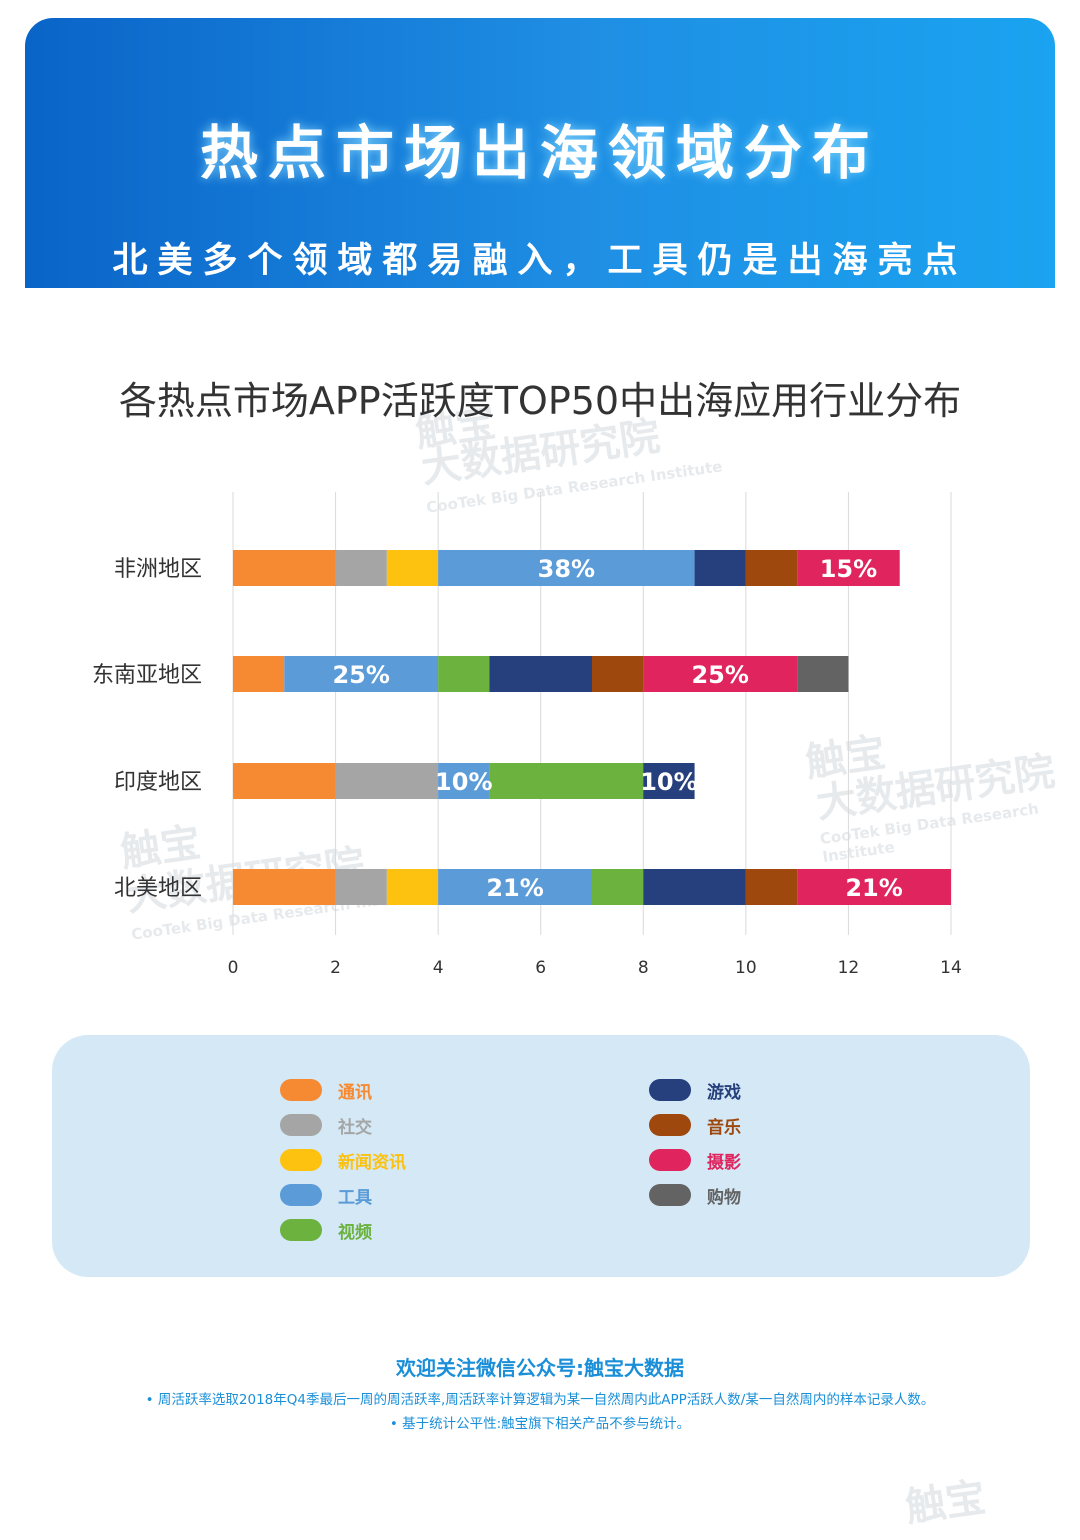 The image size is (1080, 1540). I want to click on legend-item: 社交, so click(326, 1125).